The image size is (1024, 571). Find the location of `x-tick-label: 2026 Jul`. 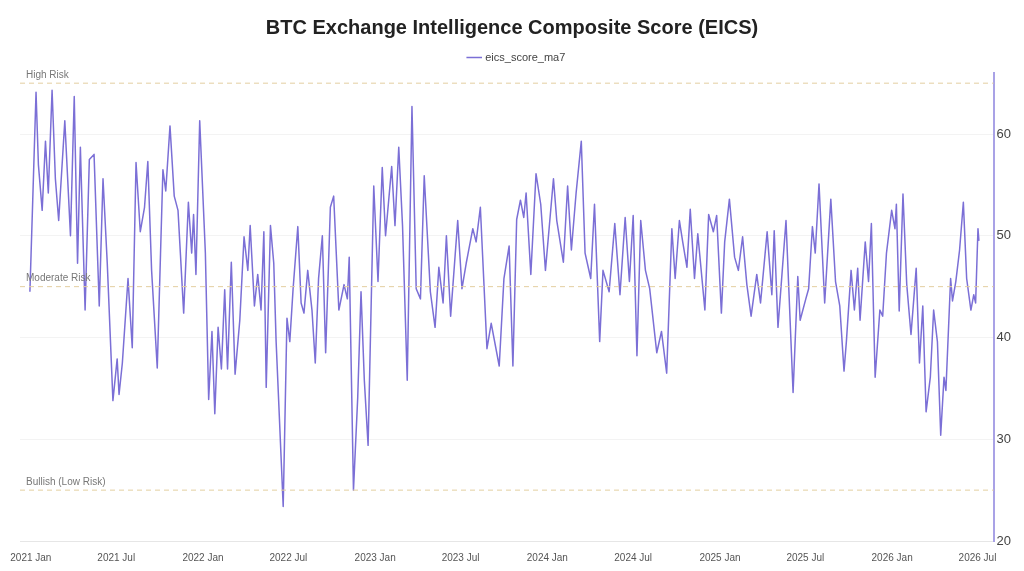

x-tick-label: 2026 Jul is located at coordinates (977, 557).